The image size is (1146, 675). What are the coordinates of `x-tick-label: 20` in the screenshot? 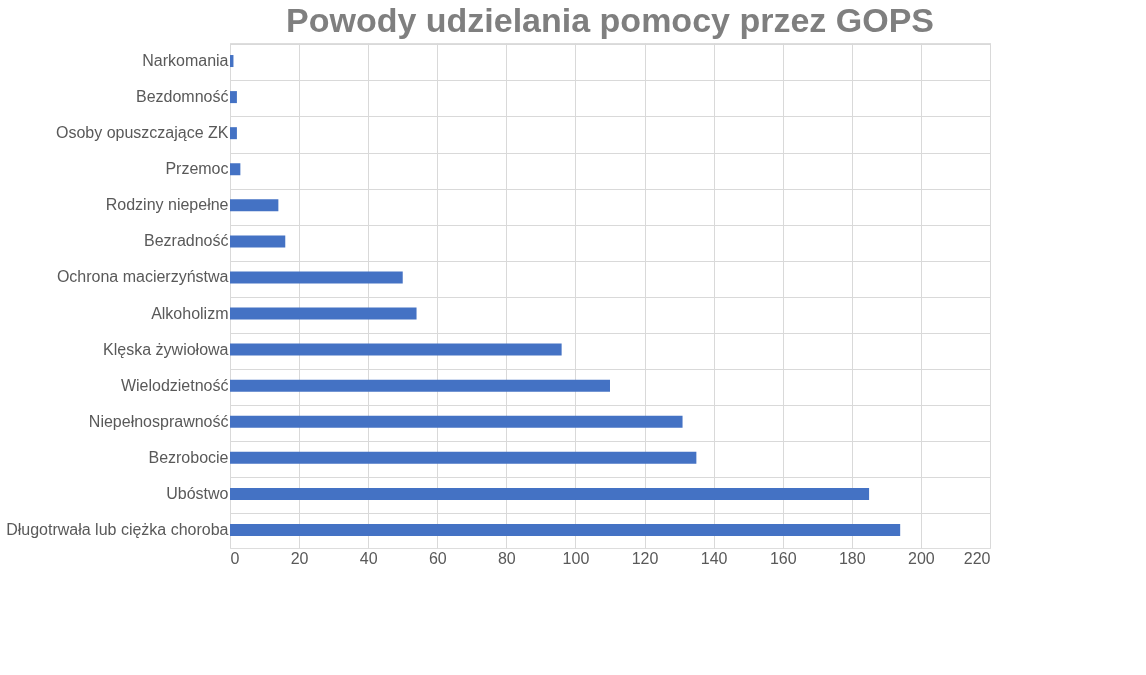 It's located at (299, 558).